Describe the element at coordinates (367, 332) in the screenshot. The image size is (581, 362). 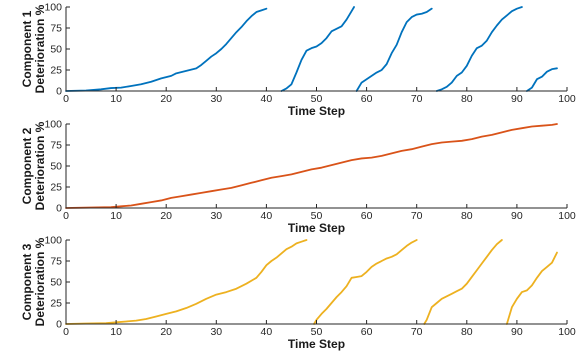
I see `panel3-x-tick-label-60: 60` at that location.